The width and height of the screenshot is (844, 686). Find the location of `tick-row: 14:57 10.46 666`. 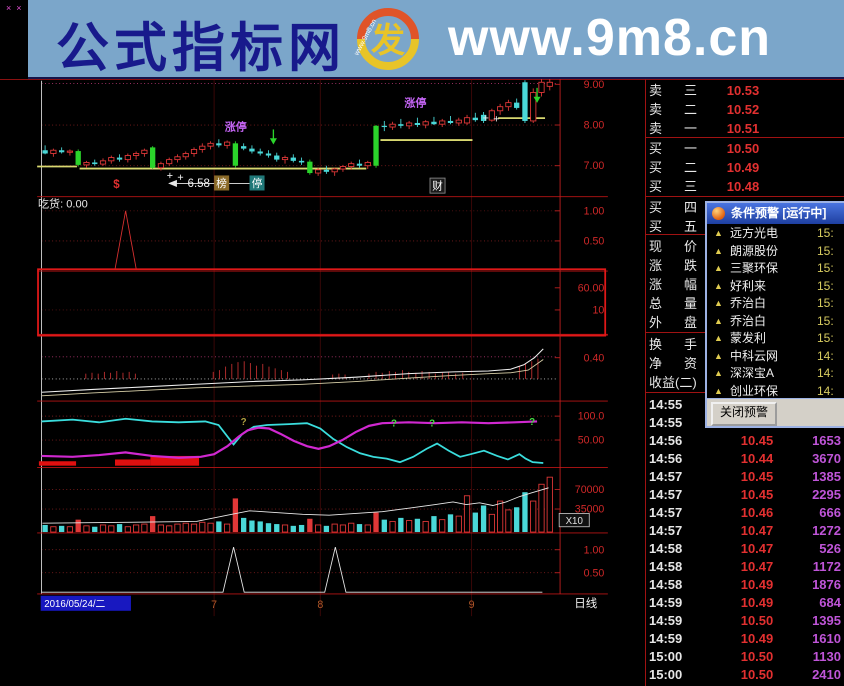

tick-row: 14:57 10.46 666 is located at coordinates (745, 513).